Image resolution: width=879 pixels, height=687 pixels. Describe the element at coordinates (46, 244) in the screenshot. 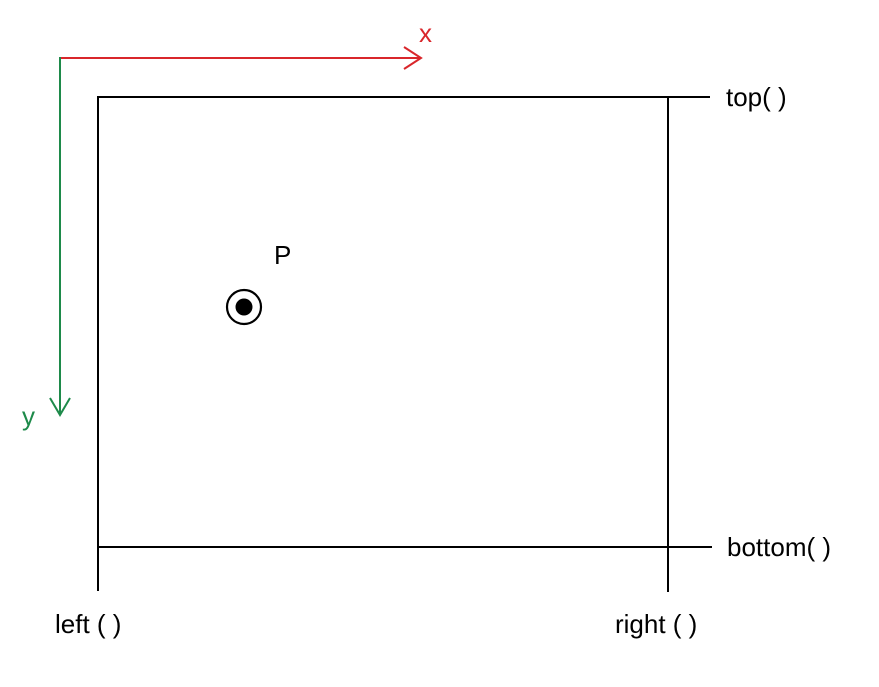

I see `y-axis: y` at that location.